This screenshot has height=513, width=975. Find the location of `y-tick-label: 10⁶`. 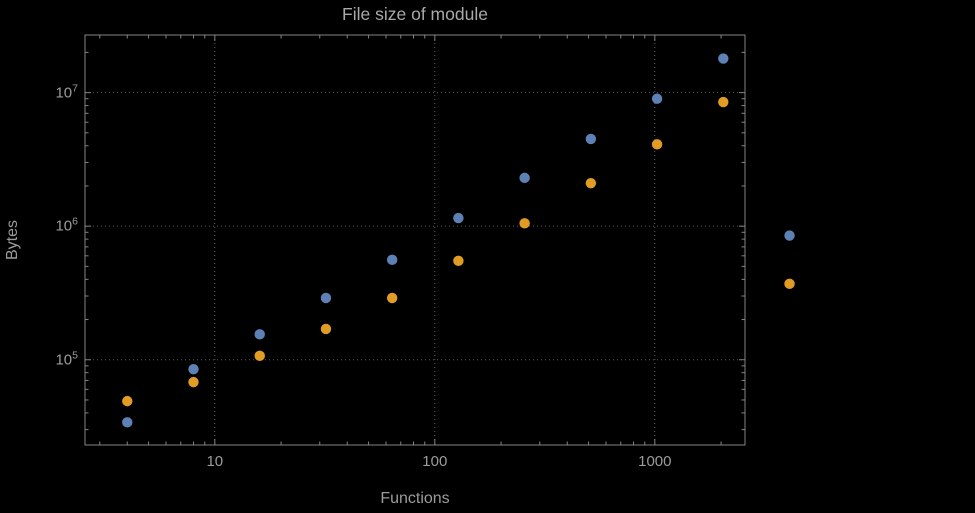

y-tick-label: 10⁶ is located at coordinates (66, 225).